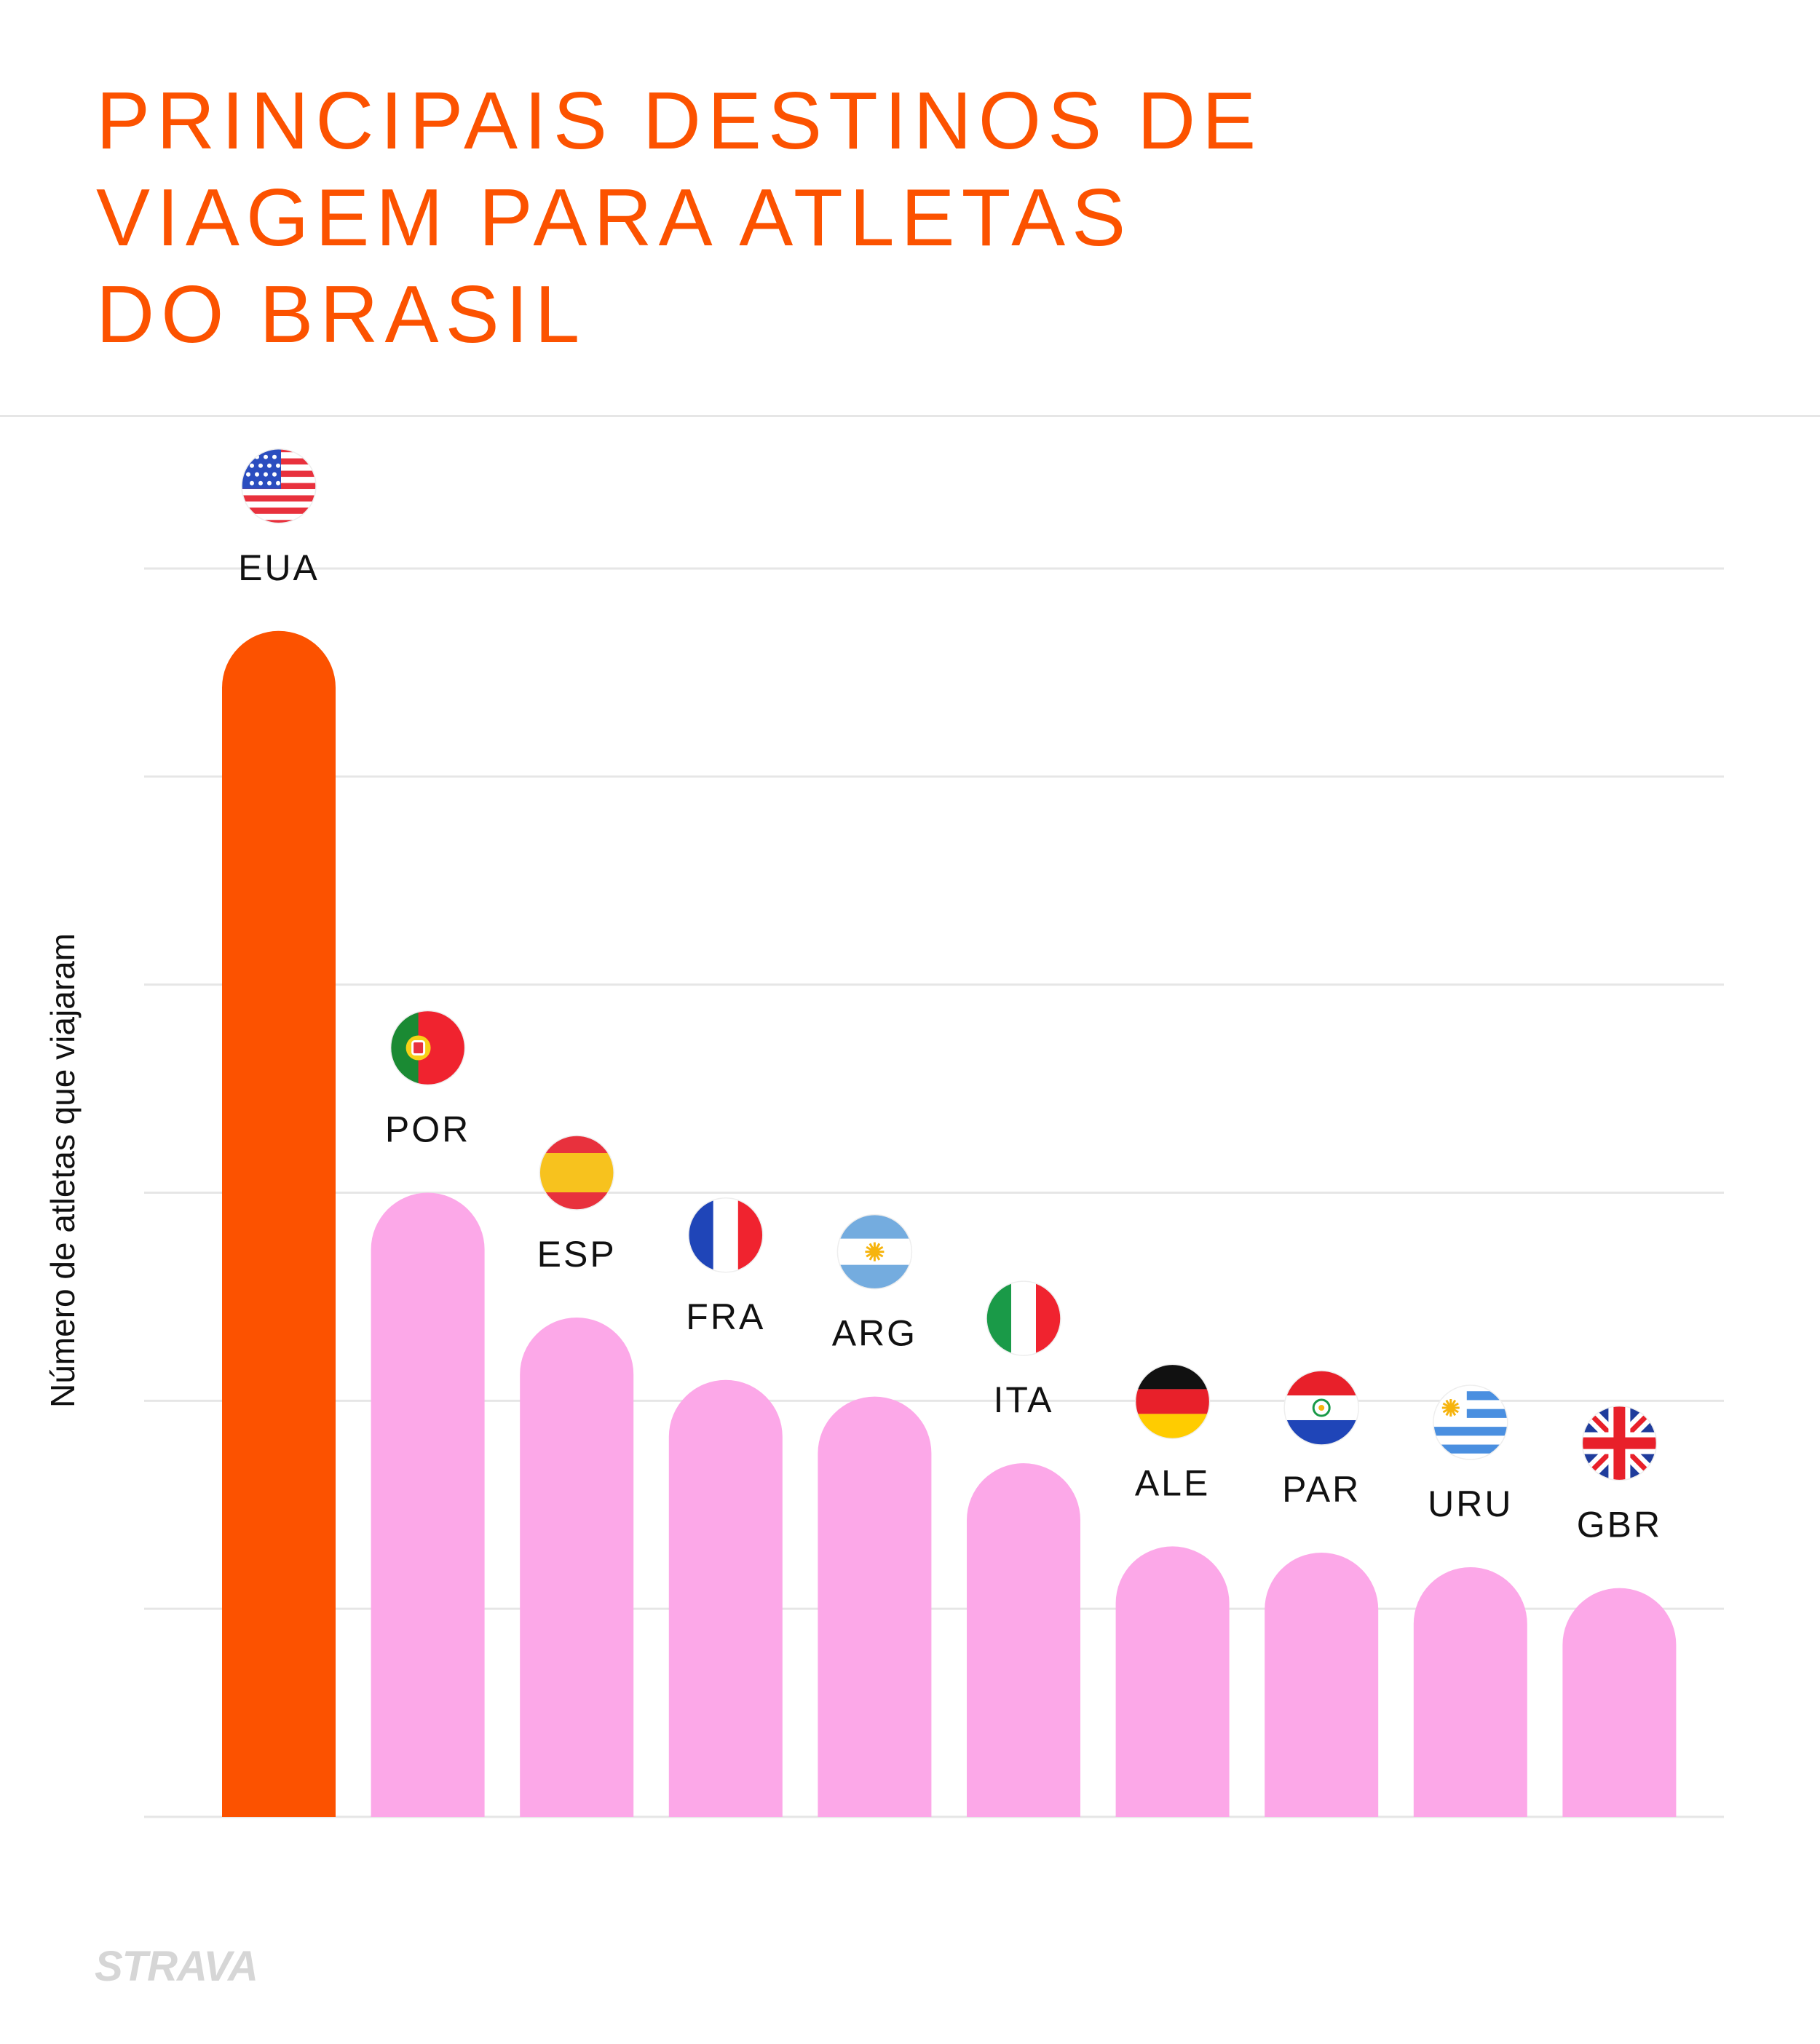 The image size is (1820, 2044). Describe the element at coordinates (1619, 1702) in the screenshot. I see `bar-gbr` at that location.